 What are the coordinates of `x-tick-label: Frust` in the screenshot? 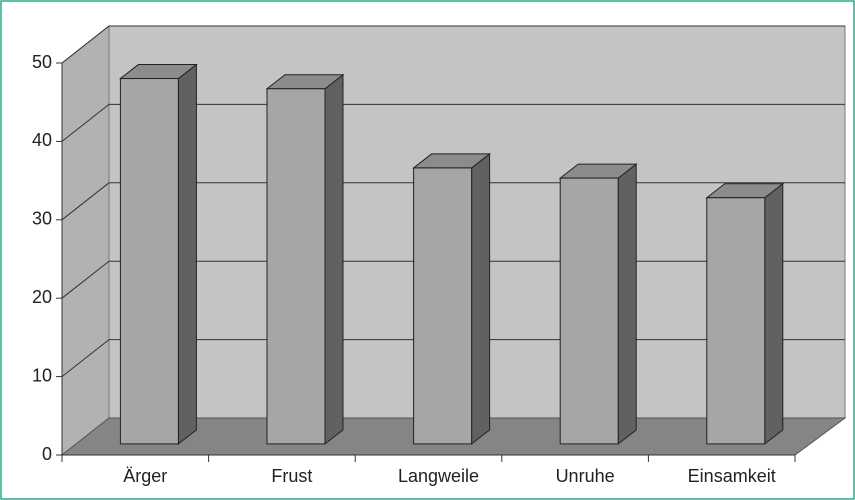 It's located at (291, 476).